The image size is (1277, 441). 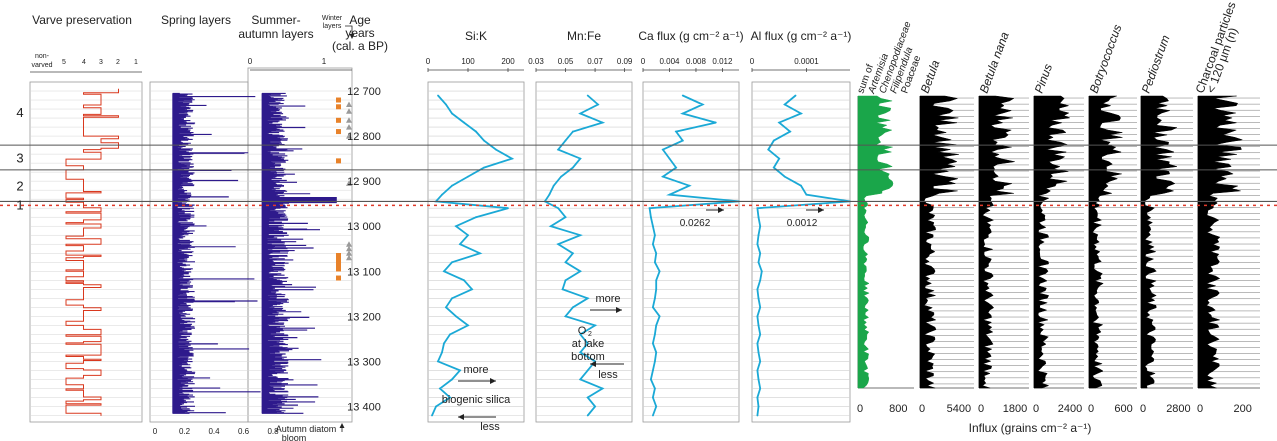 What do you see at coordinates (244, 431) in the screenshot?
I see `spring-tick-label: 0.6` at bounding box center [244, 431].